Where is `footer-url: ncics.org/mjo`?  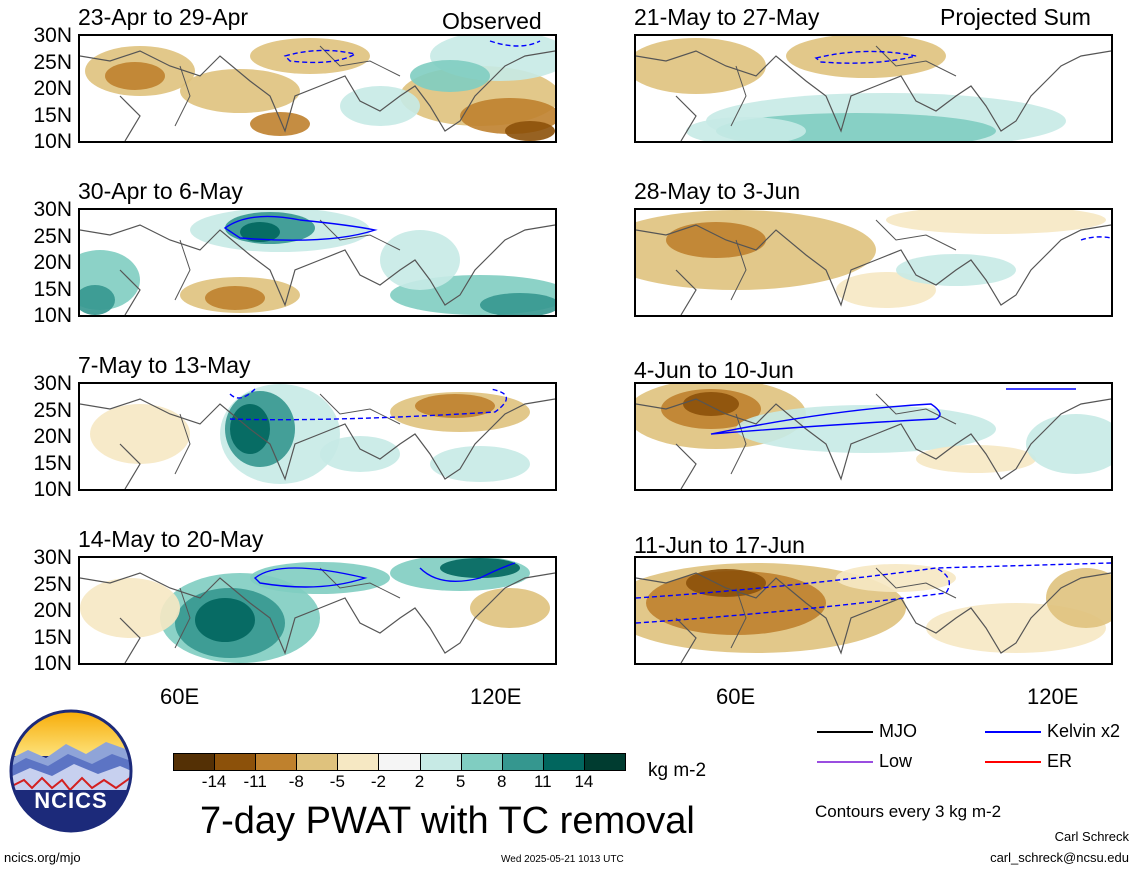
footer-url: ncics.org/mjo is located at coordinates (42, 857).